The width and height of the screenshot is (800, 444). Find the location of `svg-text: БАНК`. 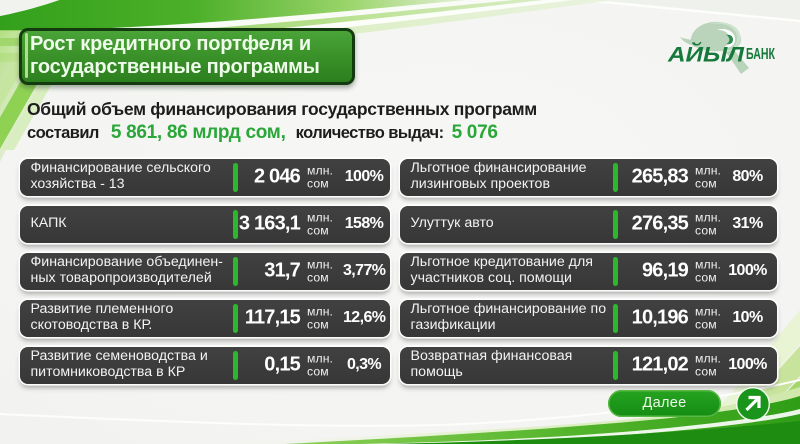

svg-text: БАНК is located at coordinates (760, 54).